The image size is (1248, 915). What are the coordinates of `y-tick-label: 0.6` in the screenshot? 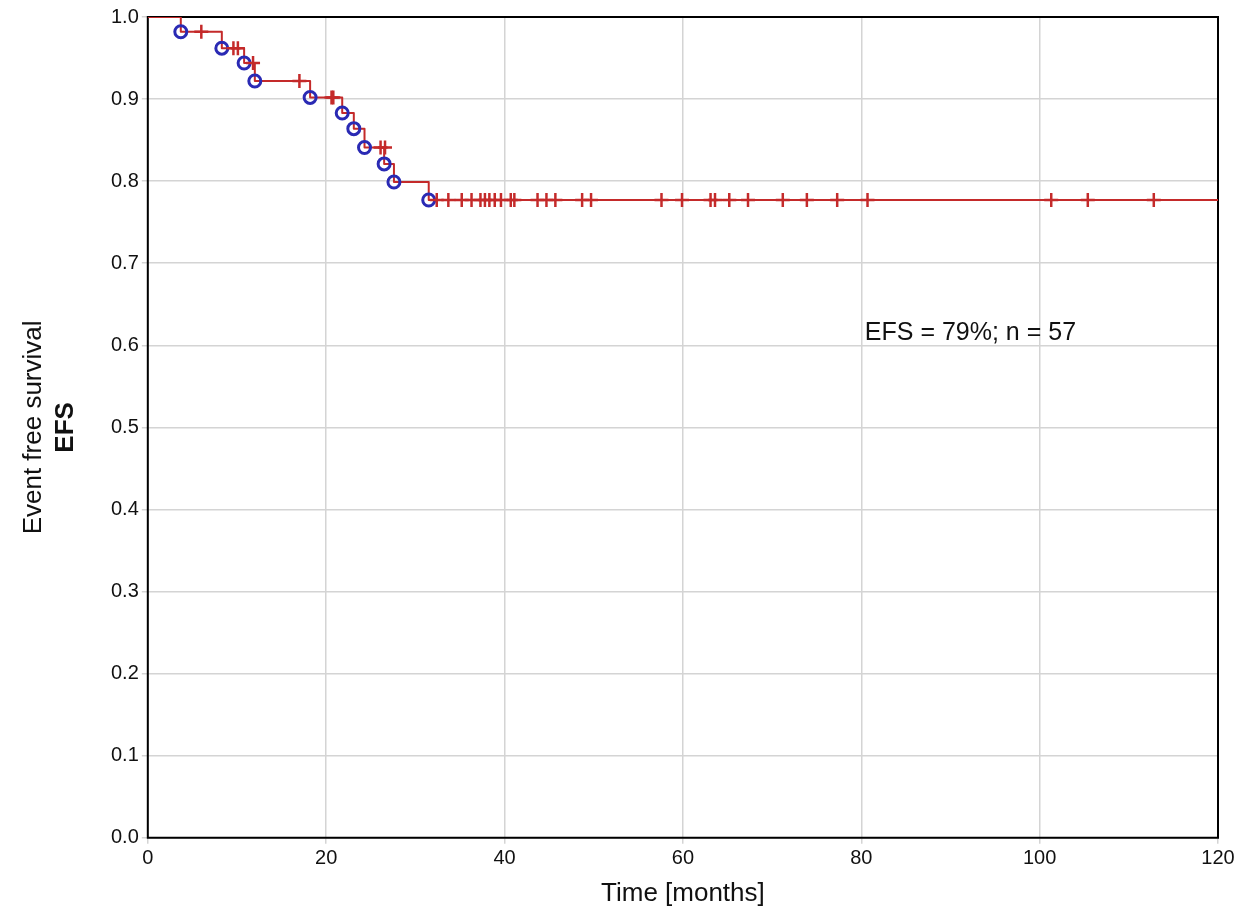 It's located at (124, 343).